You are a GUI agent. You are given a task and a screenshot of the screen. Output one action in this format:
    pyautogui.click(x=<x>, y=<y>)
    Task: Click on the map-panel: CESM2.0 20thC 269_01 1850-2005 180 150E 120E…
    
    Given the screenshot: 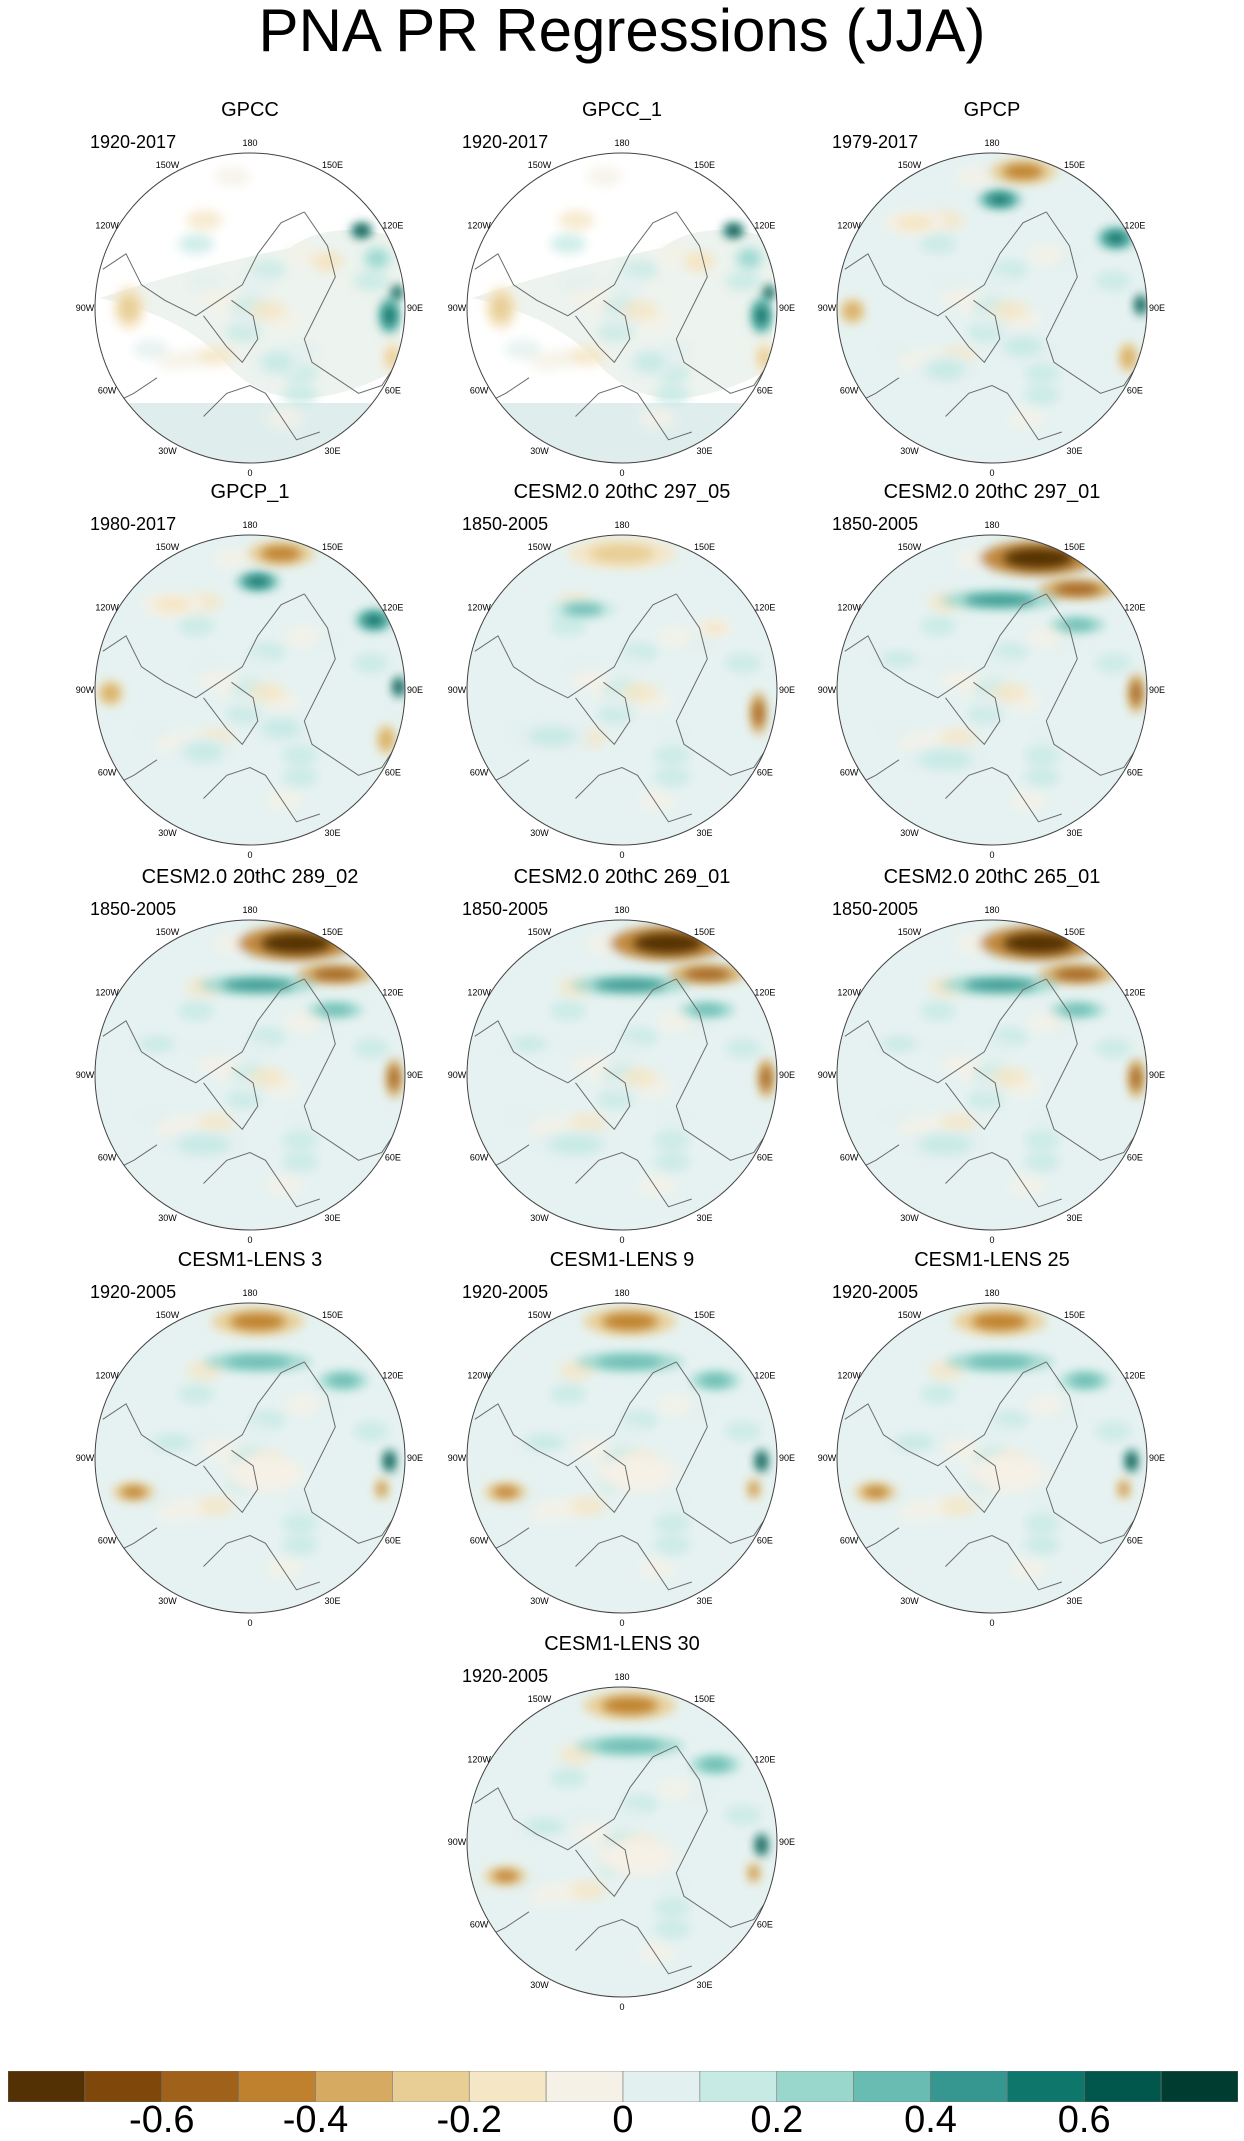 What is the action you would take?
    pyautogui.click(x=621, y=1055)
    